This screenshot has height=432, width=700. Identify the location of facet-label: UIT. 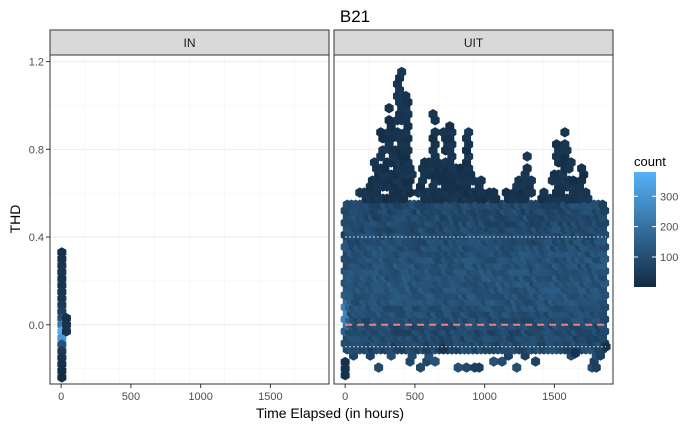
(474, 43).